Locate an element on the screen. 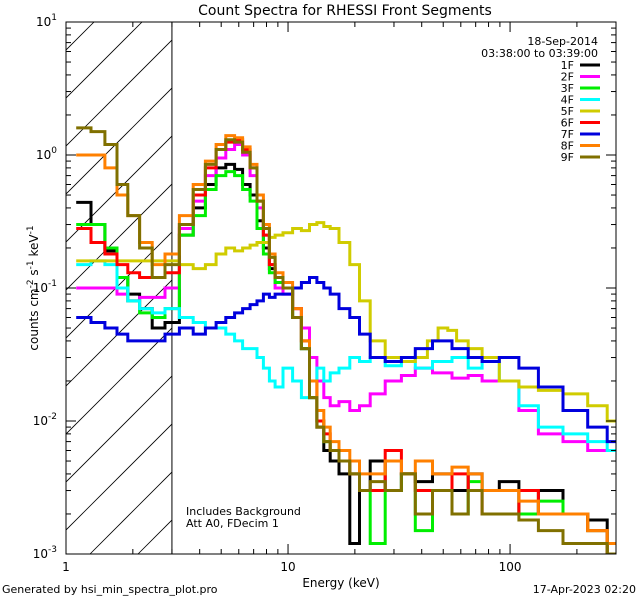 The height and width of the screenshot is (600, 640). x-tick-label: 10 is located at coordinates (287, 567).